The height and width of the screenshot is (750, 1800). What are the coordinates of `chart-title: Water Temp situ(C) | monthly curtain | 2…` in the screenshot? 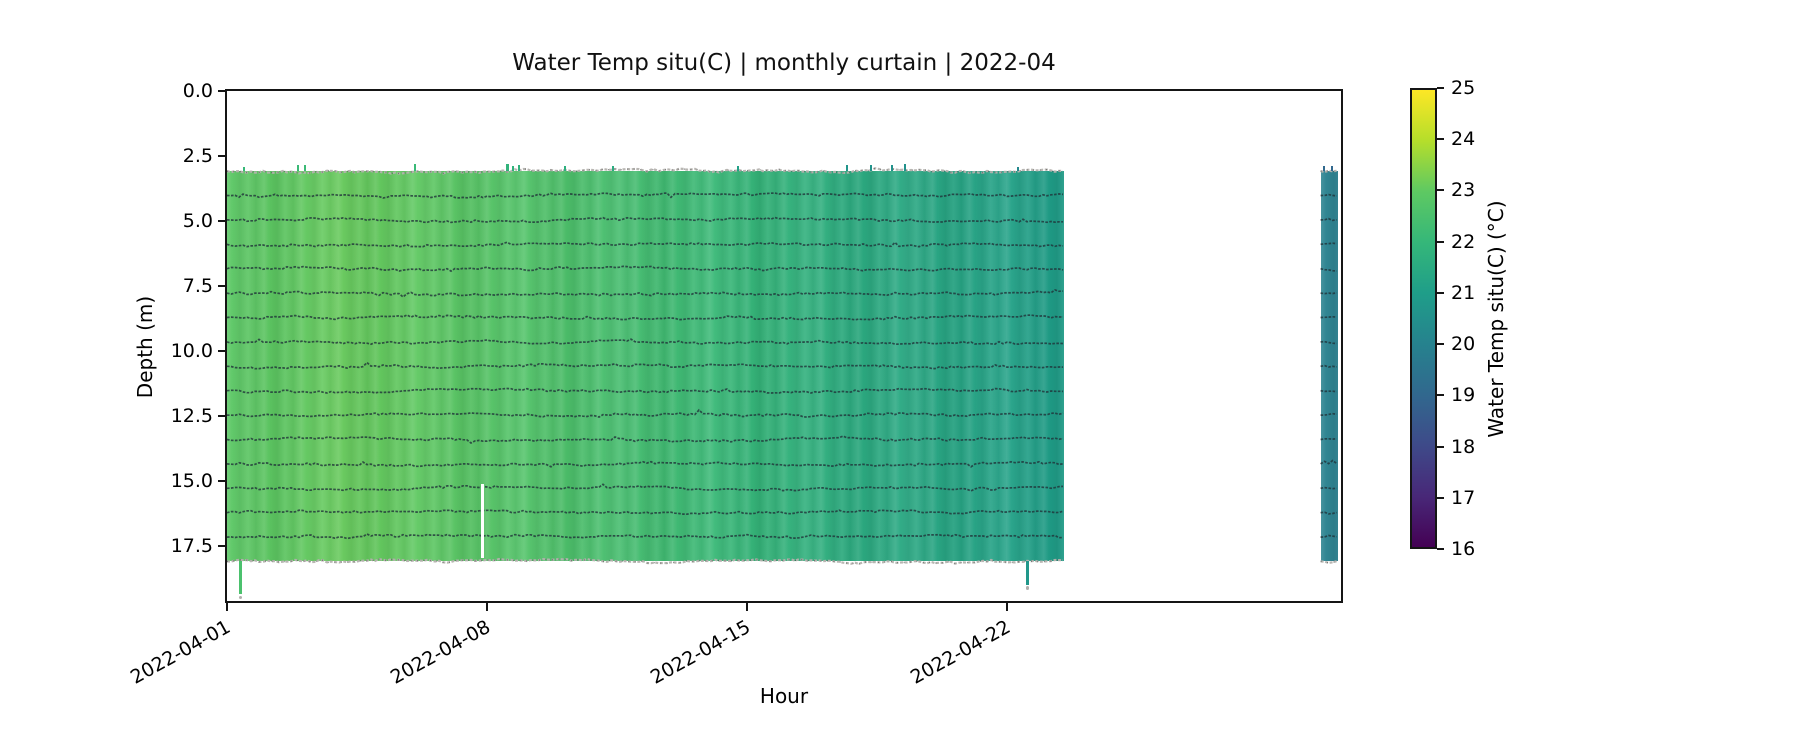 It's located at (784, 63).